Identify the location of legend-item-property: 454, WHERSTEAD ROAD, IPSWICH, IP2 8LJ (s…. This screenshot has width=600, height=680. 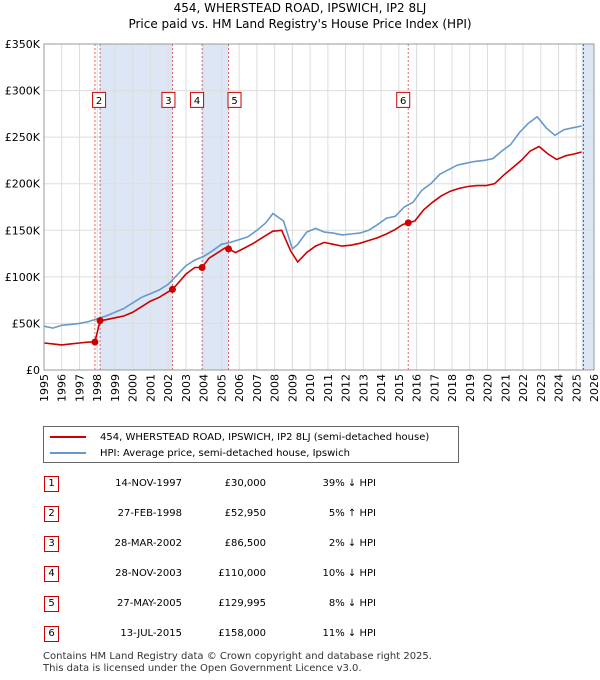
(239, 437).